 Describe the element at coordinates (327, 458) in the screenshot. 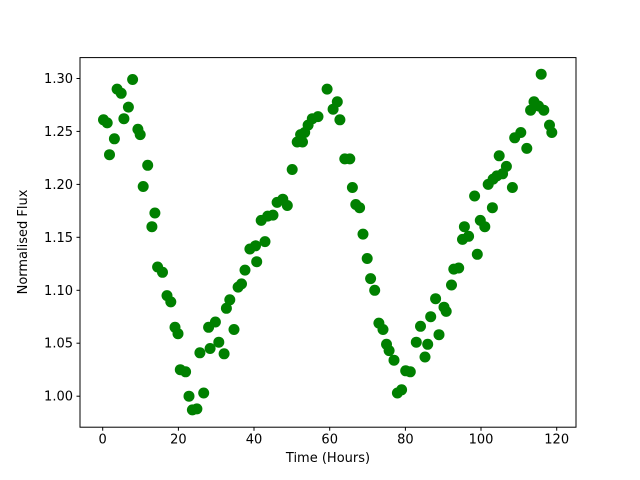

I see `x-axis-label: Time (Hours)` at that location.